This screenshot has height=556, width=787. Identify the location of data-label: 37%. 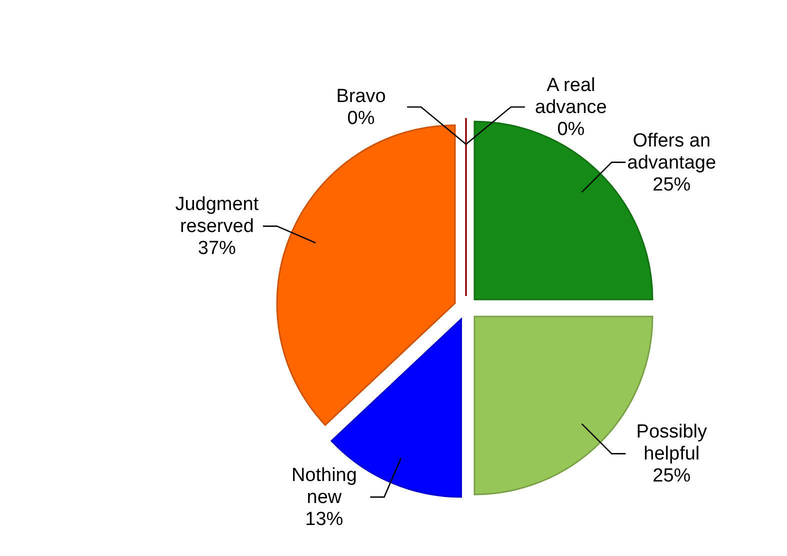
(217, 249).